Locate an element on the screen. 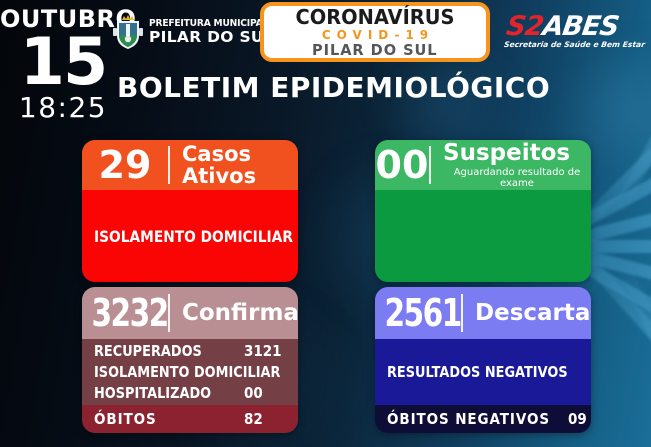  sabes-logo: S2ABES Secretaria de Saúde e Bem Estar is located at coordinates (576, 30).